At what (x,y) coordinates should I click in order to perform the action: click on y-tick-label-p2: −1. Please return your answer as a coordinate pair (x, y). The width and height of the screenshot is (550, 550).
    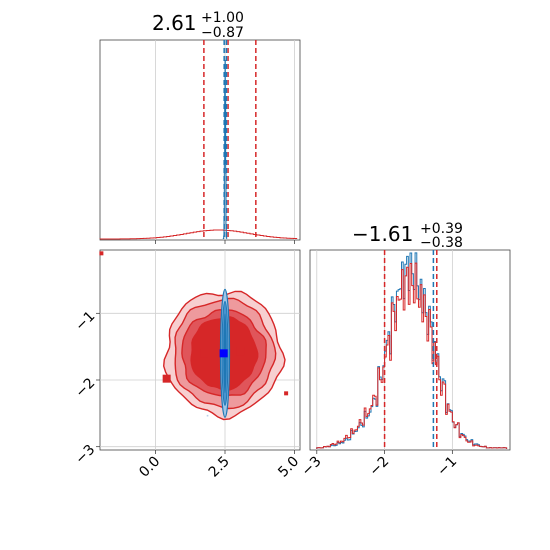
    Looking at the image, I should click on (85, 321).